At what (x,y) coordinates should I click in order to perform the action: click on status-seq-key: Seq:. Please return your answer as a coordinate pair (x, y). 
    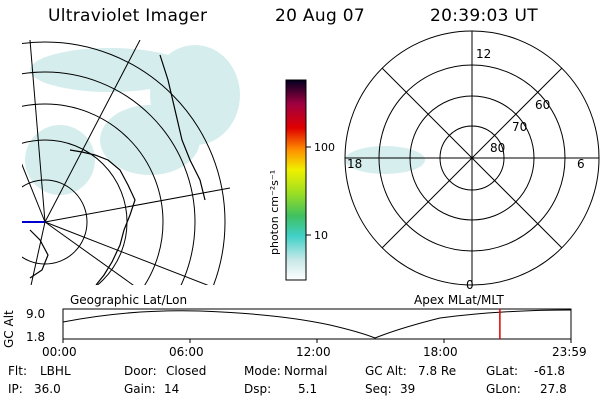
    Looking at the image, I should click on (378, 389).